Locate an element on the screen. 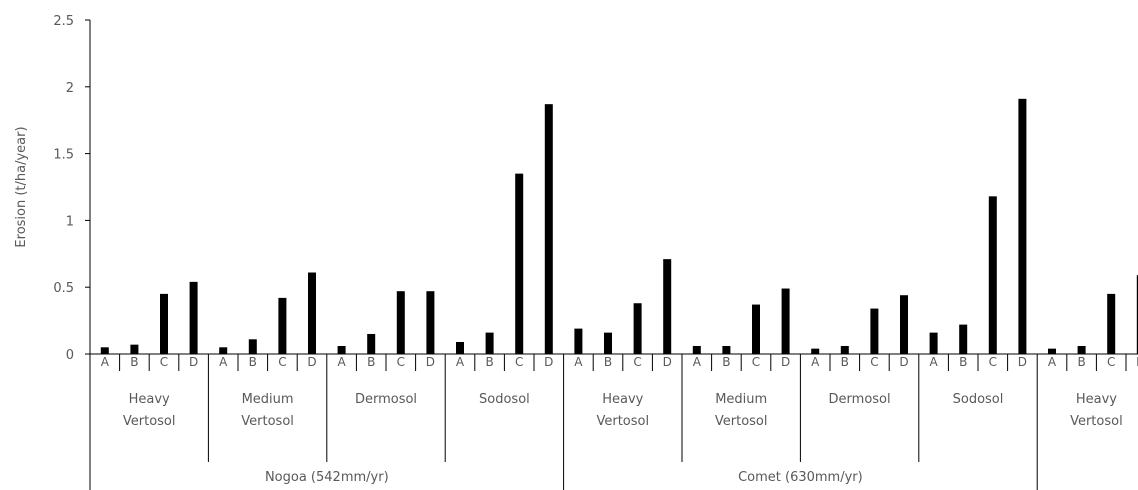  y-tick-label: 2 is located at coordinates (70, 88).